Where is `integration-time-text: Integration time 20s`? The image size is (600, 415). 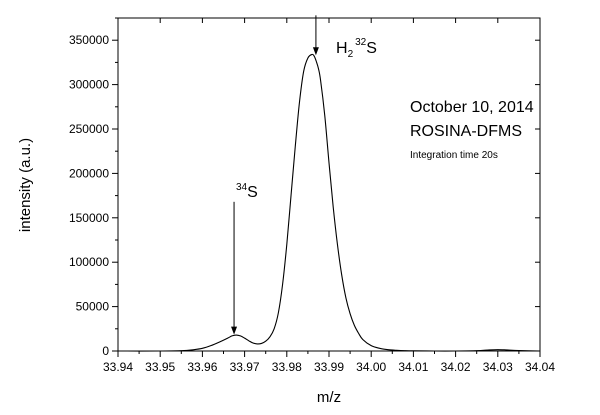
integration-time-text: Integration time 20s is located at coordinates (454, 155).